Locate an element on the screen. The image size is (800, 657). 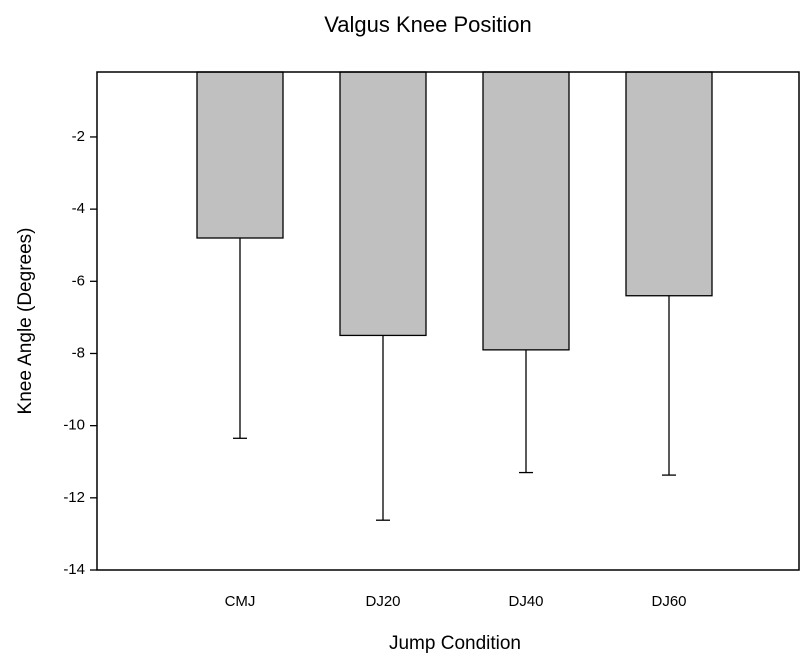
x-tick-label: DJ60 is located at coordinates (668, 601).